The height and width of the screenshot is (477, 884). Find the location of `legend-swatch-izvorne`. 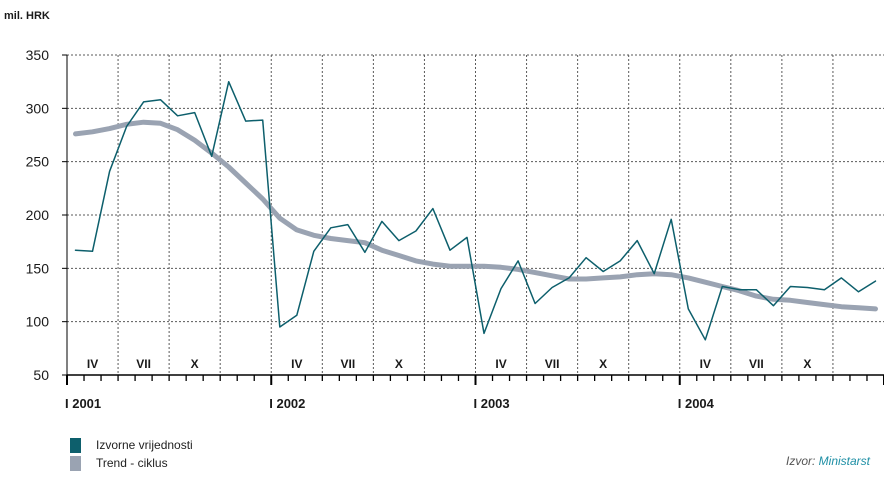

legend-swatch-izvorne is located at coordinates (75, 445).